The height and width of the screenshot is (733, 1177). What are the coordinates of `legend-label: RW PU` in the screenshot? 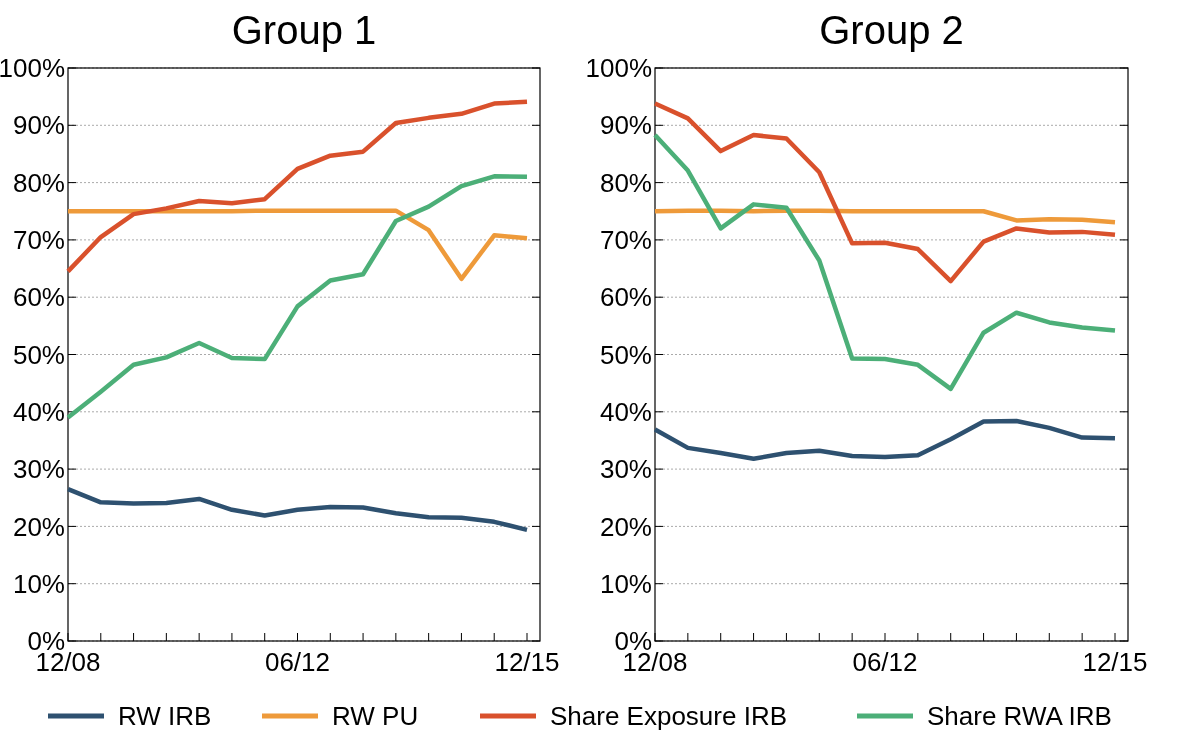 It's located at (375, 716).